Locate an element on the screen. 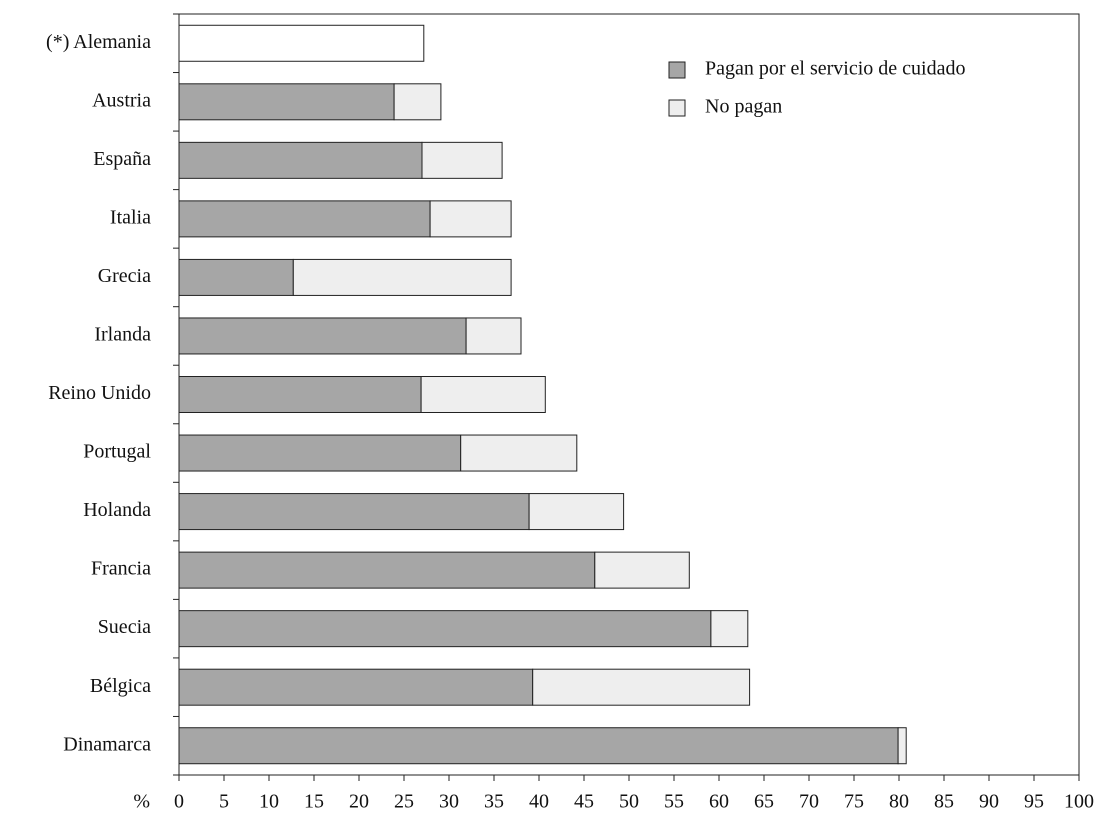 Image resolution: width=1101 pixels, height=816 pixels. x-tick-label: 45 is located at coordinates (584, 802).